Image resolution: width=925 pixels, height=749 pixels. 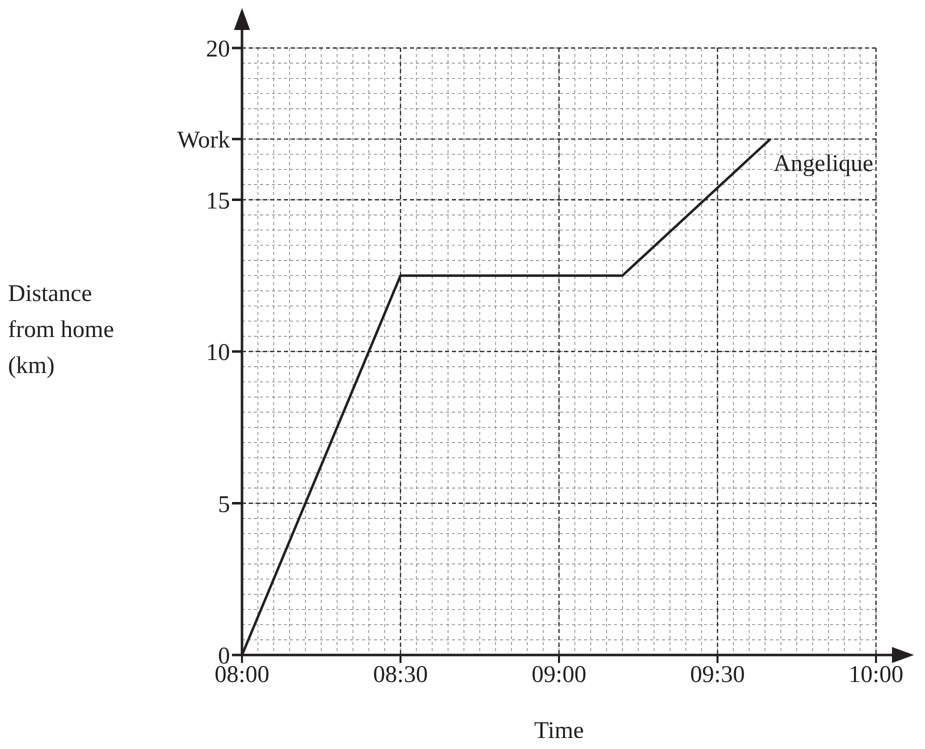 What do you see at coordinates (218, 49) in the screenshot?
I see `y-tick-label: 20` at bounding box center [218, 49].